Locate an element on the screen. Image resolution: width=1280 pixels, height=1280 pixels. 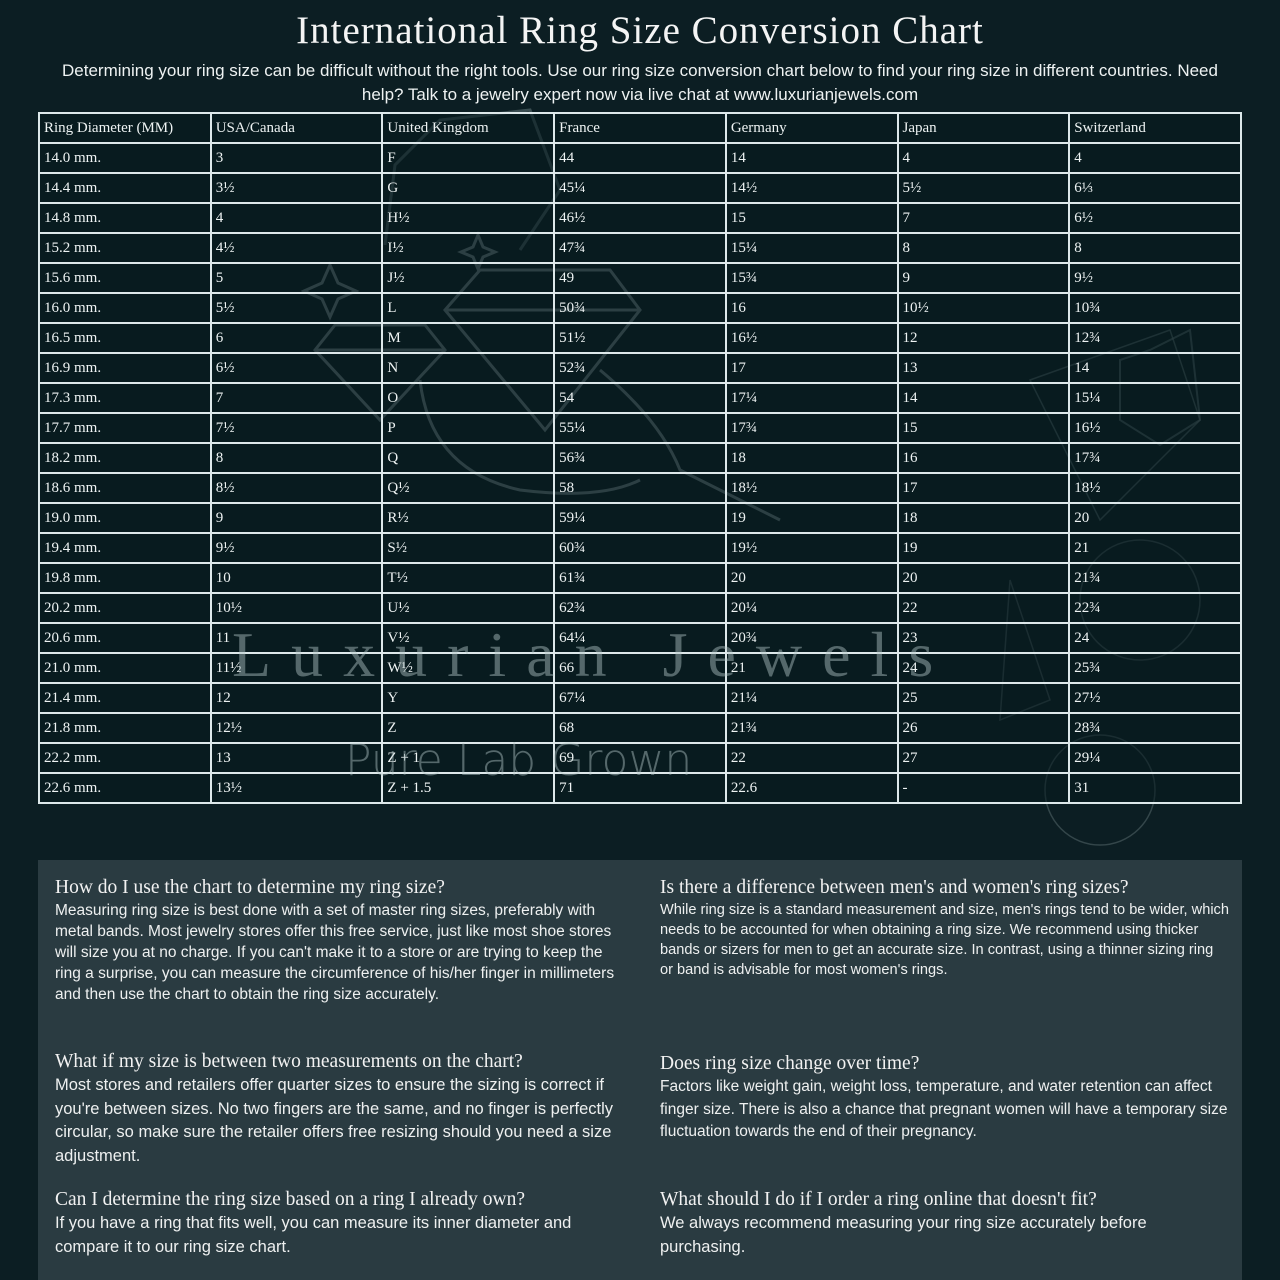
cell-diameter: 19.0 mm. is located at coordinates (125, 518).